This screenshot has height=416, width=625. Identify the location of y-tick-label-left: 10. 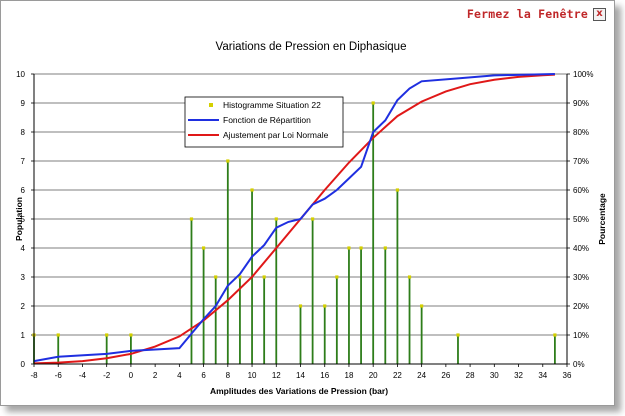
(20, 74).